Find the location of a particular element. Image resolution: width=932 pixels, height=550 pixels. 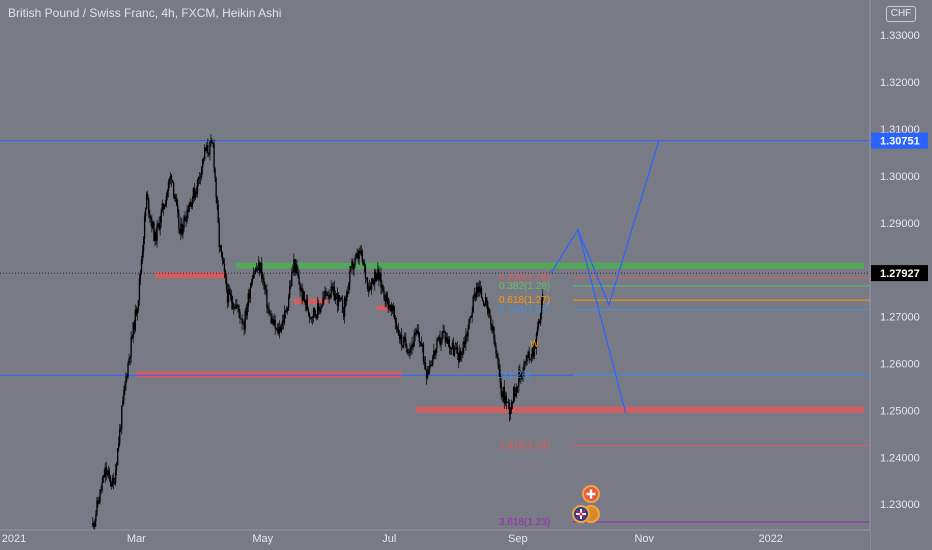

price-badge-label: 1.27927 is located at coordinates (900, 274).